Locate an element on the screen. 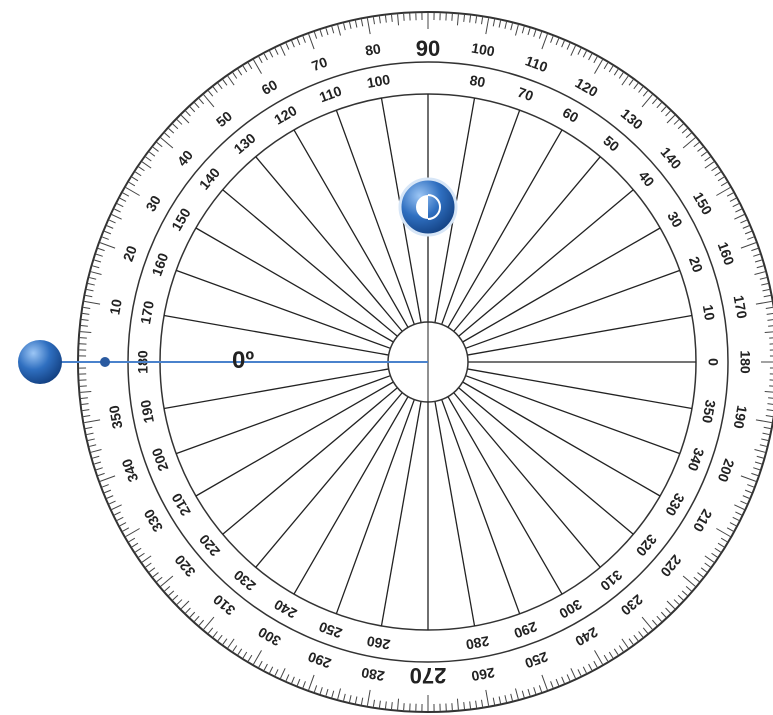  scale-label: 290 is located at coordinates (320, 660).